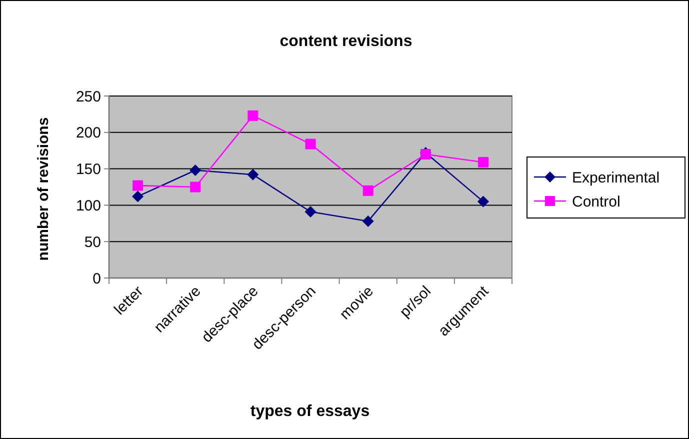 The width and height of the screenshot is (689, 439). Describe the element at coordinates (310, 411) in the screenshot. I see `x-axis-title: types of essays` at that location.